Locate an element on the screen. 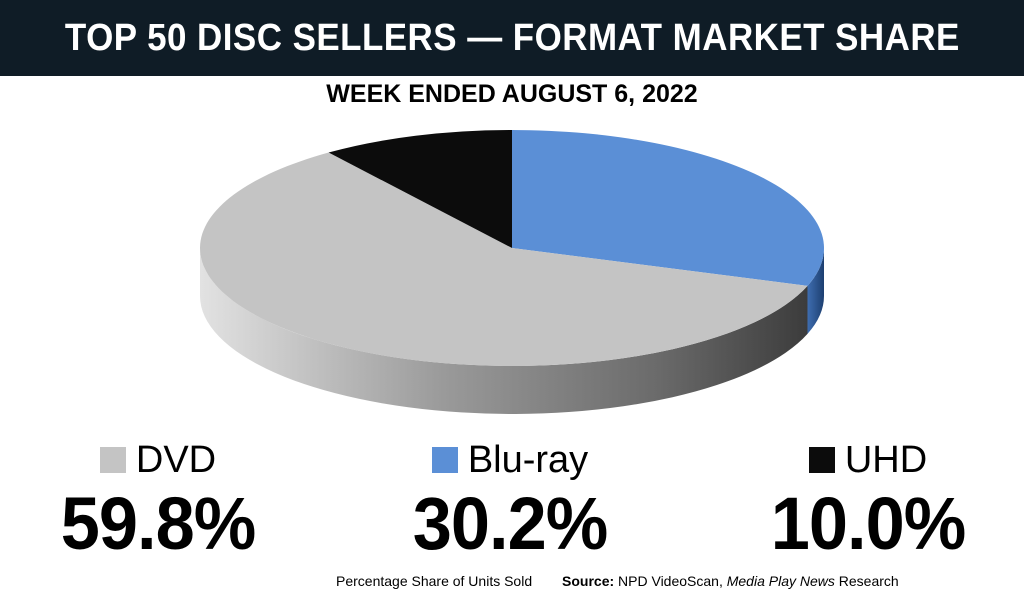 This screenshot has height=598, width=1024. source-label: Source: is located at coordinates (588, 581).